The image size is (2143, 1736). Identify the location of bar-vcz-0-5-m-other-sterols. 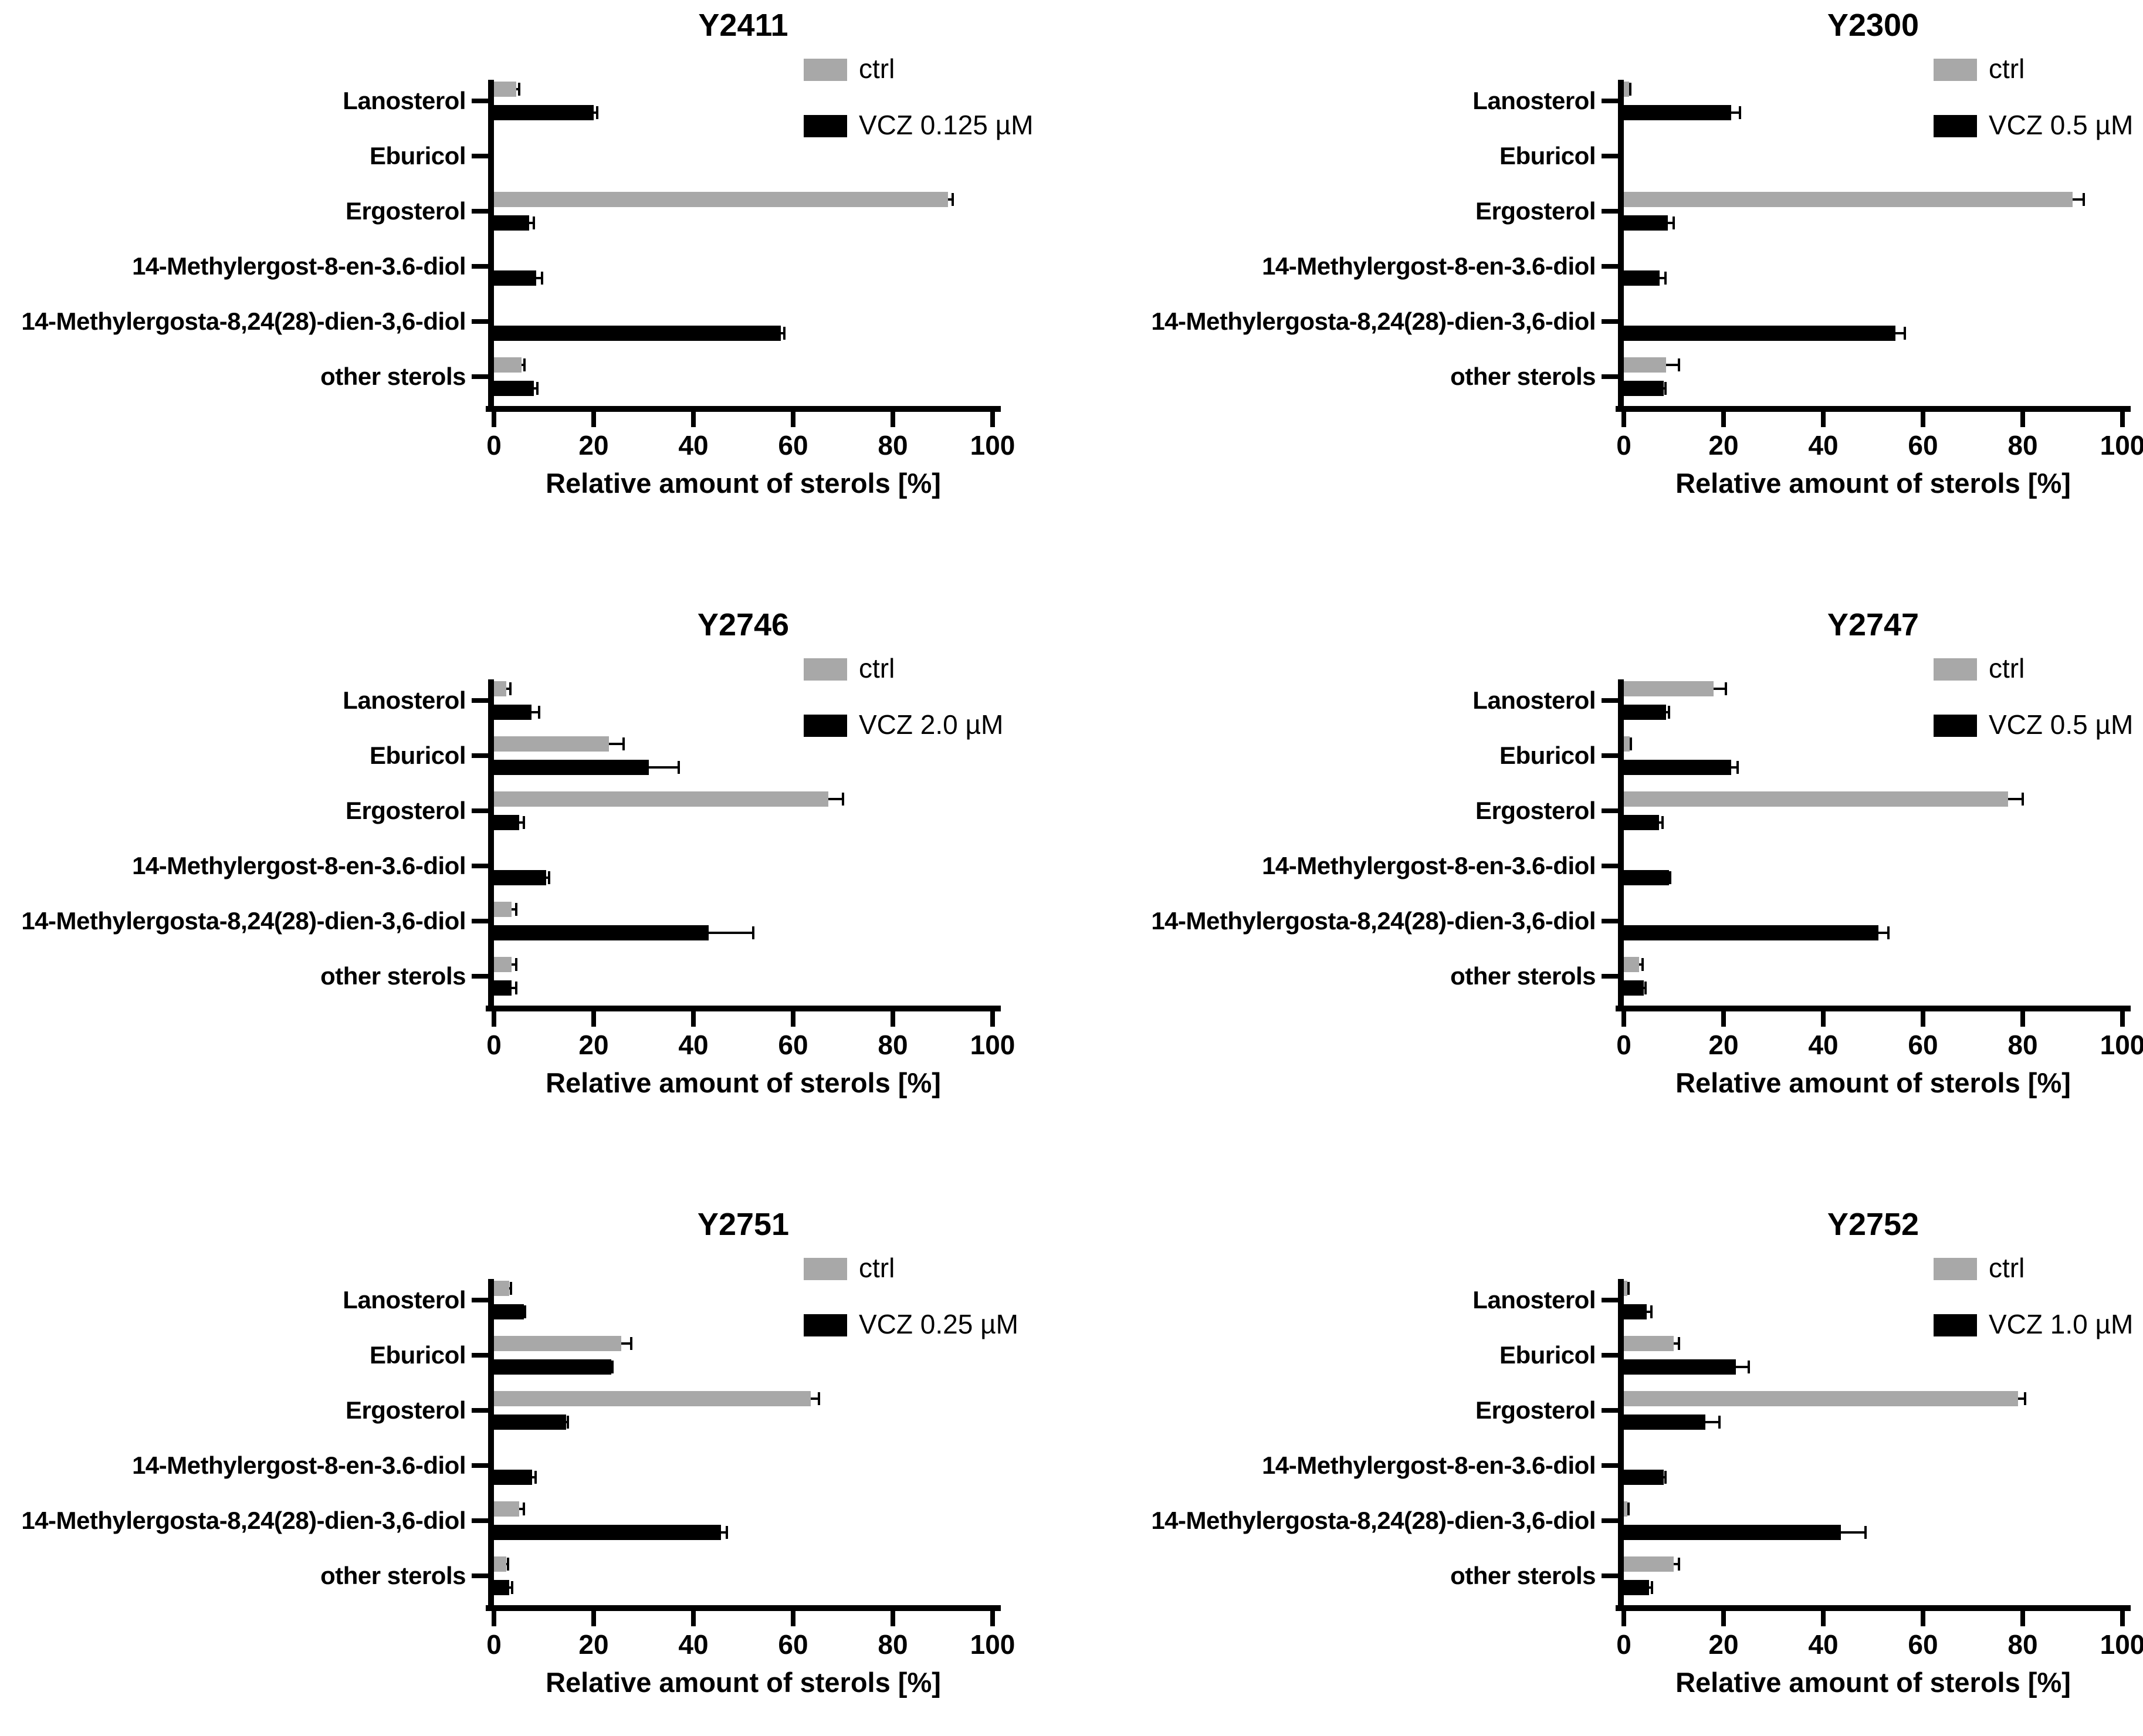
(1634, 988).